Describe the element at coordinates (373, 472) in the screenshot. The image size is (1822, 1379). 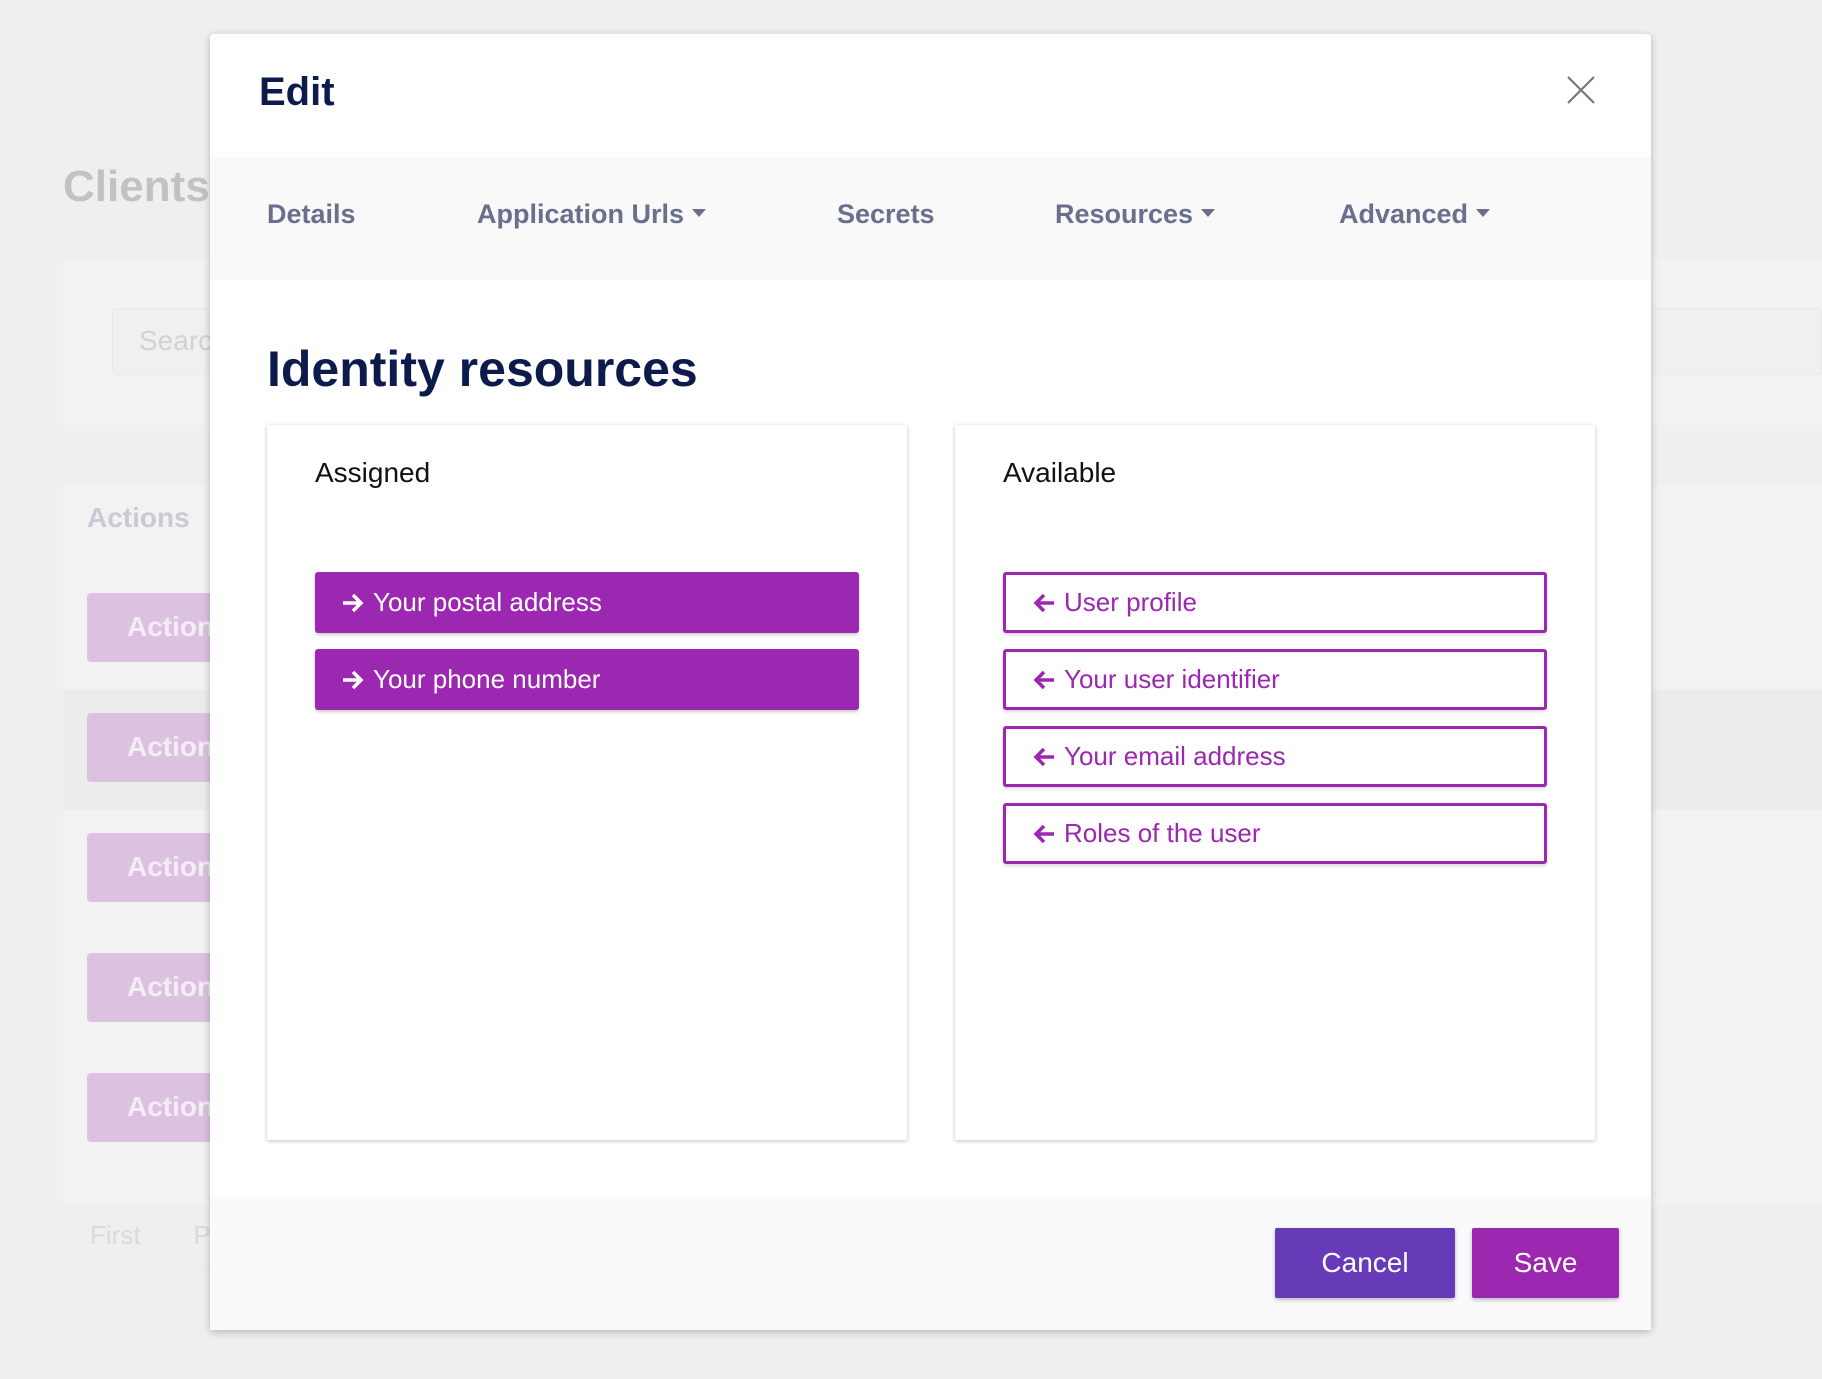
I see `assigned-label: Assigned` at that location.